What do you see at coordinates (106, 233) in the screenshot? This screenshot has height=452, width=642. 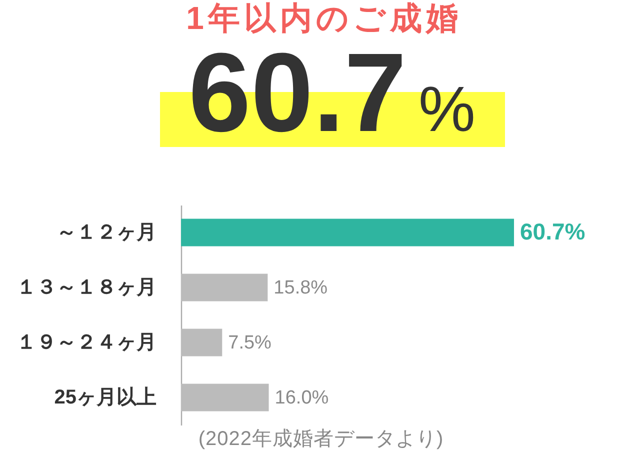 I see `y-tick-label: ～１２ヶ月` at bounding box center [106, 233].